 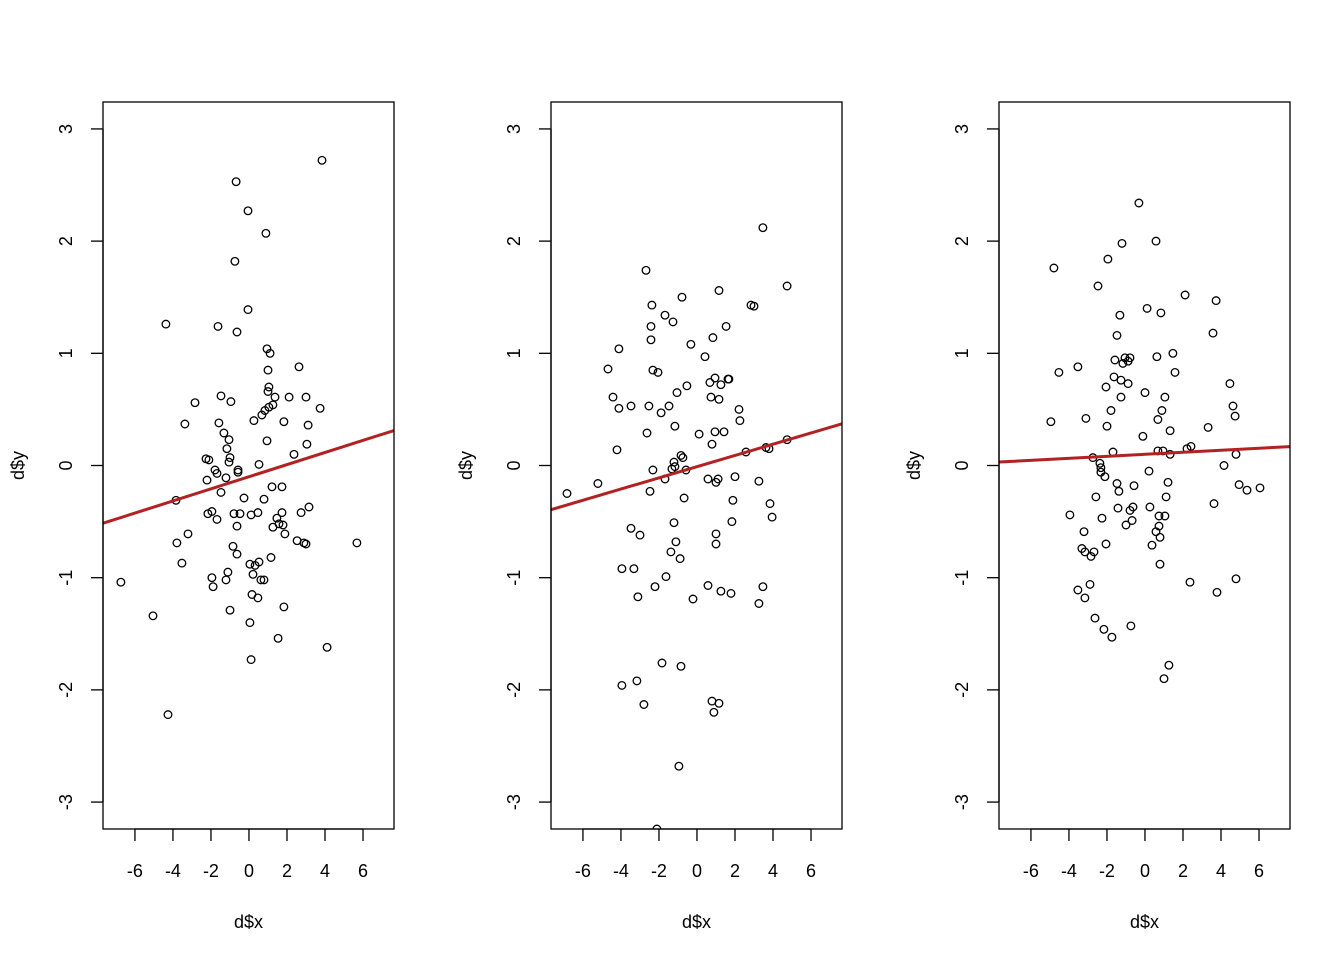 I want to click on y-axis: -3 -2 -1 0 1 2 3 d$y, so click(x=56, y=467).